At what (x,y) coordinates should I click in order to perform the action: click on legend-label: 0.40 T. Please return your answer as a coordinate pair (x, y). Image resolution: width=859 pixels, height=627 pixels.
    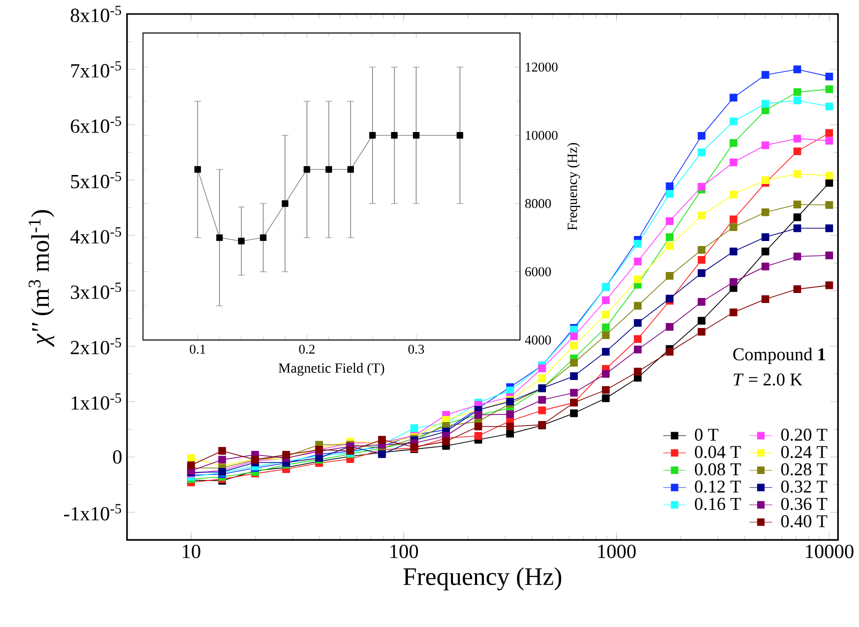
    Looking at the image, I should click on (804, 521).